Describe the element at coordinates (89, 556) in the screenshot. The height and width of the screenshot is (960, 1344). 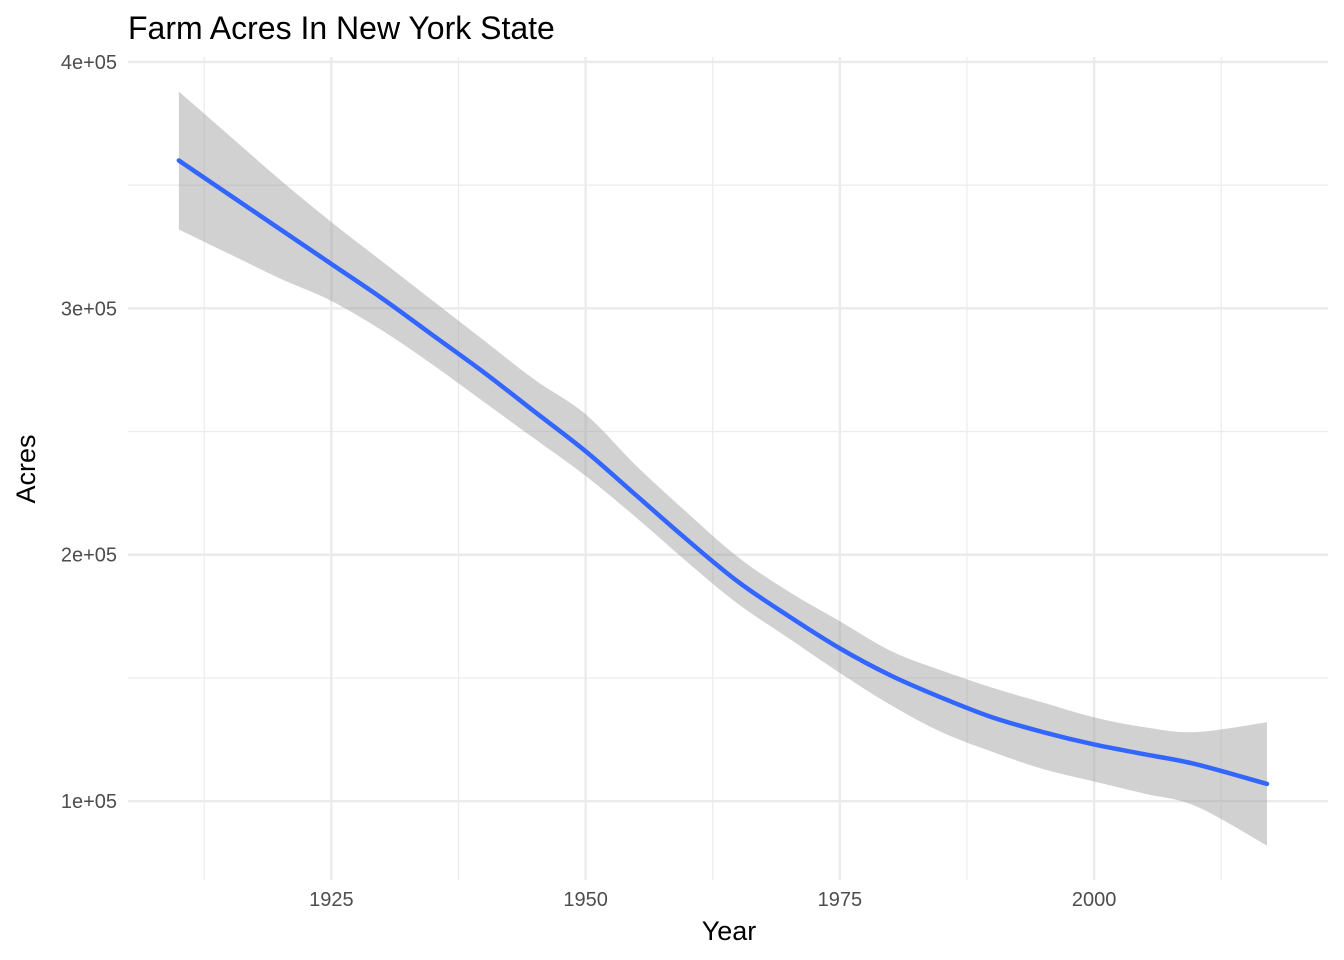
I see `y-tick-label: 2e+05` at that location.